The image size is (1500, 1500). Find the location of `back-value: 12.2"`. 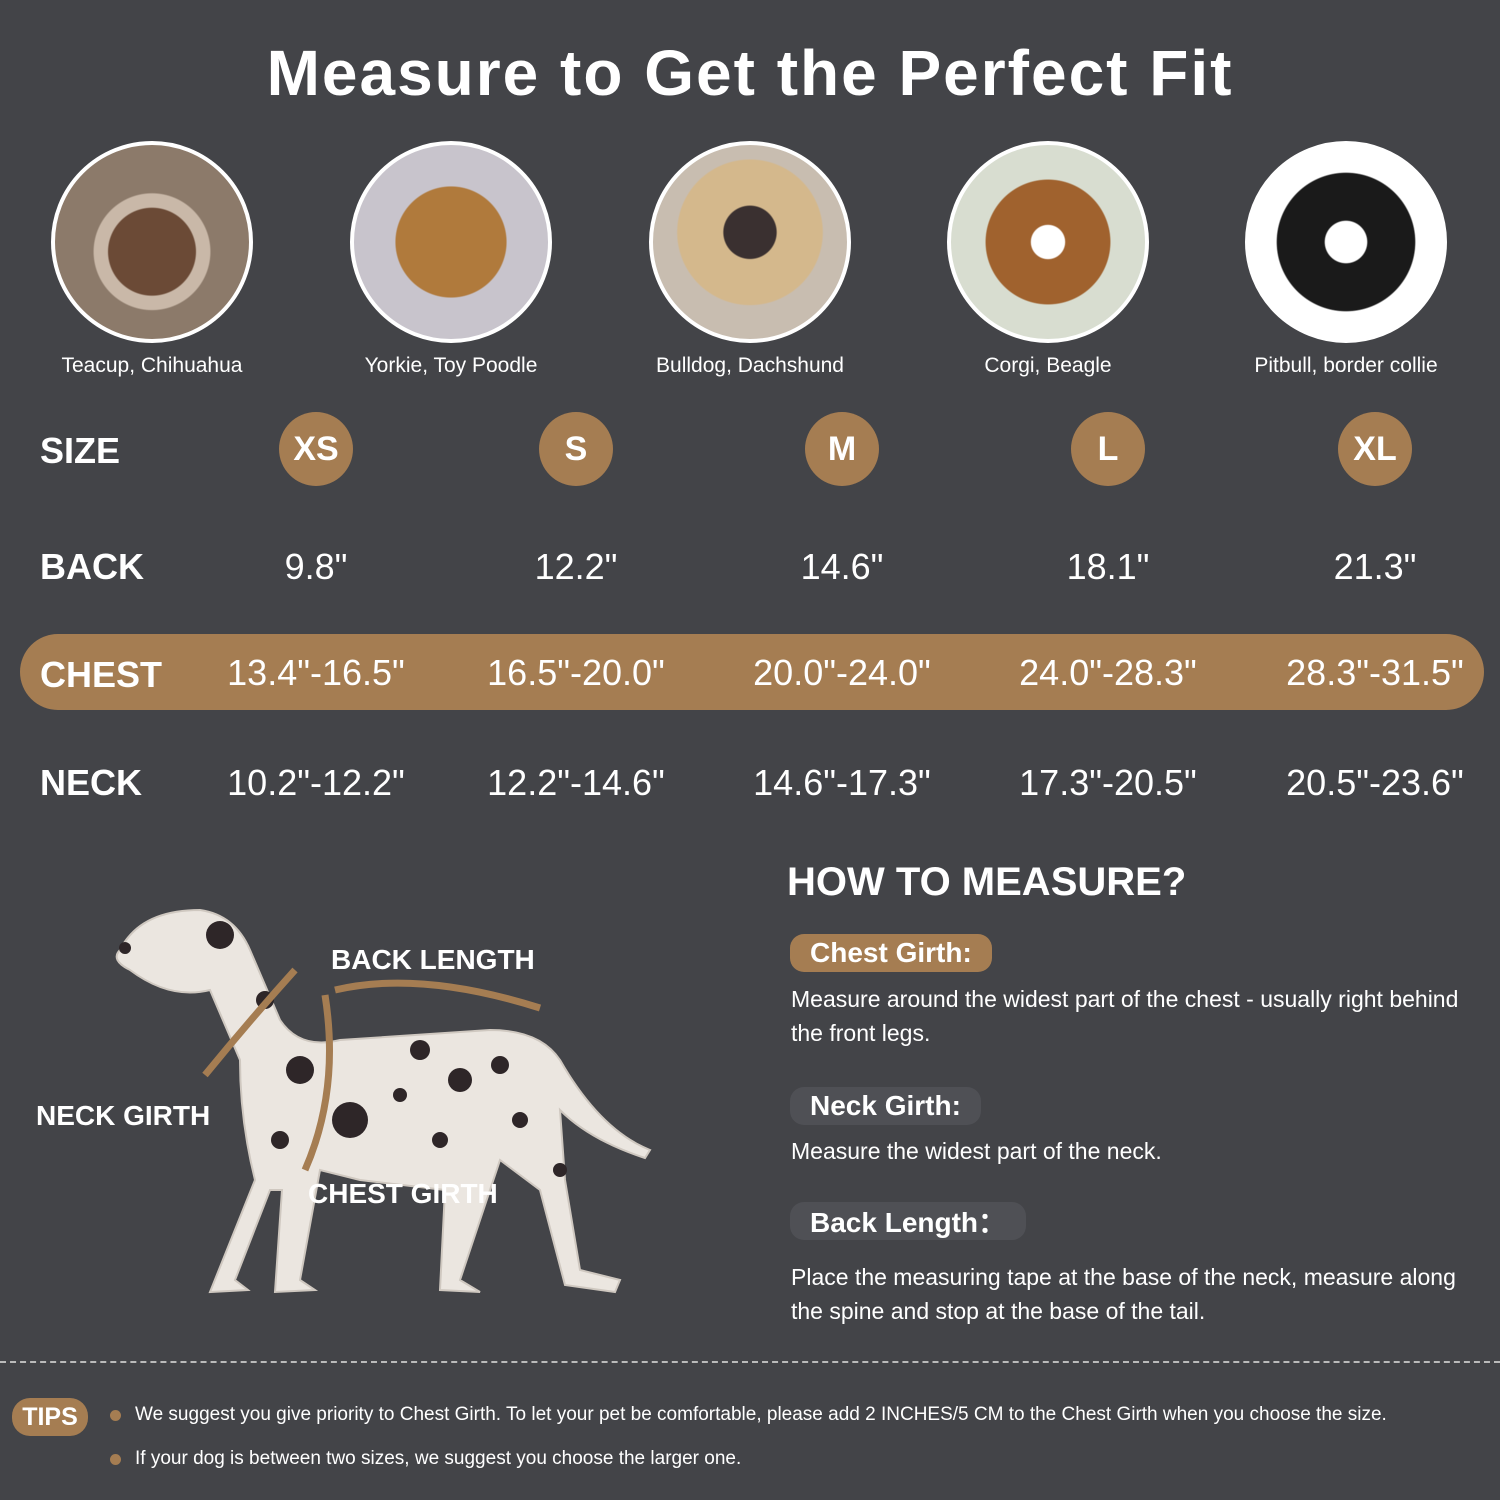

back-value: 12.2" is located at coordinates (576, 566).